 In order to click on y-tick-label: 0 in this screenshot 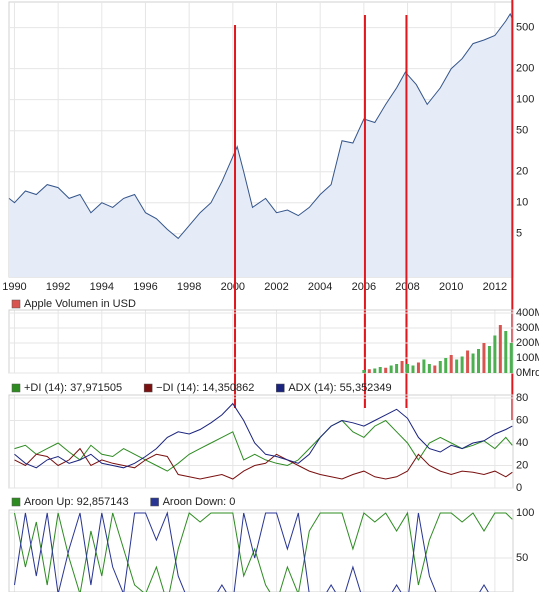, I will do `click(519, 488)`.